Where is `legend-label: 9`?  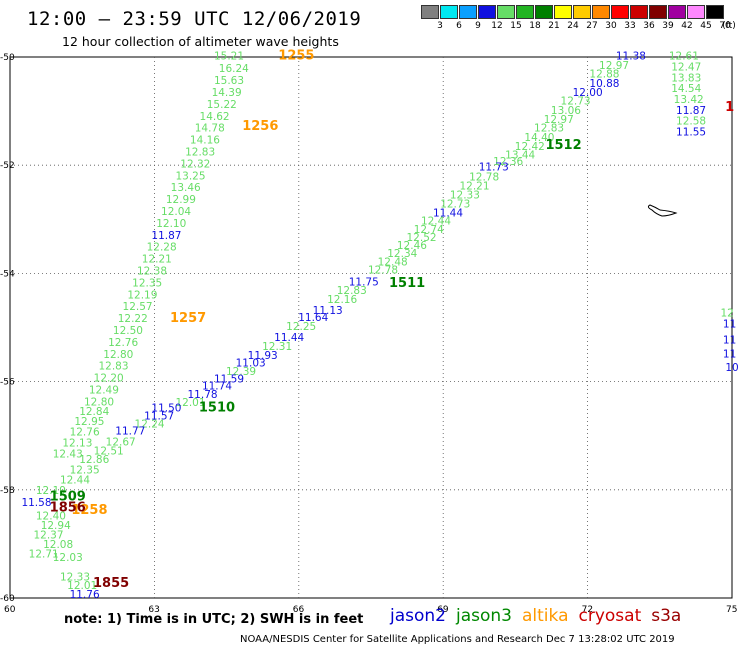 legend-label: 9 is located at coordinates (478, 26).